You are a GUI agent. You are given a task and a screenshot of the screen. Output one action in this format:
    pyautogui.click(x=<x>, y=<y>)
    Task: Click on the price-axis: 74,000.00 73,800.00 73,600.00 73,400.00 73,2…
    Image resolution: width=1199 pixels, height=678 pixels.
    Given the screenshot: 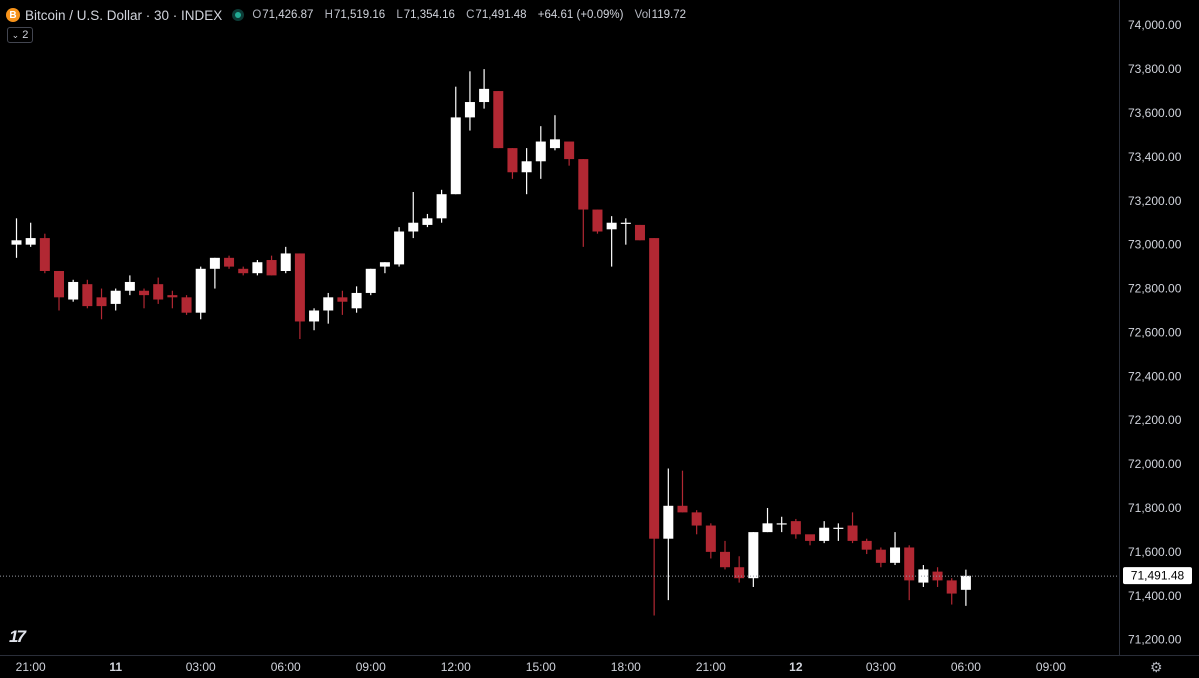 What is the action you would take?
    pyautogui.click(x=1155, y=332)
    